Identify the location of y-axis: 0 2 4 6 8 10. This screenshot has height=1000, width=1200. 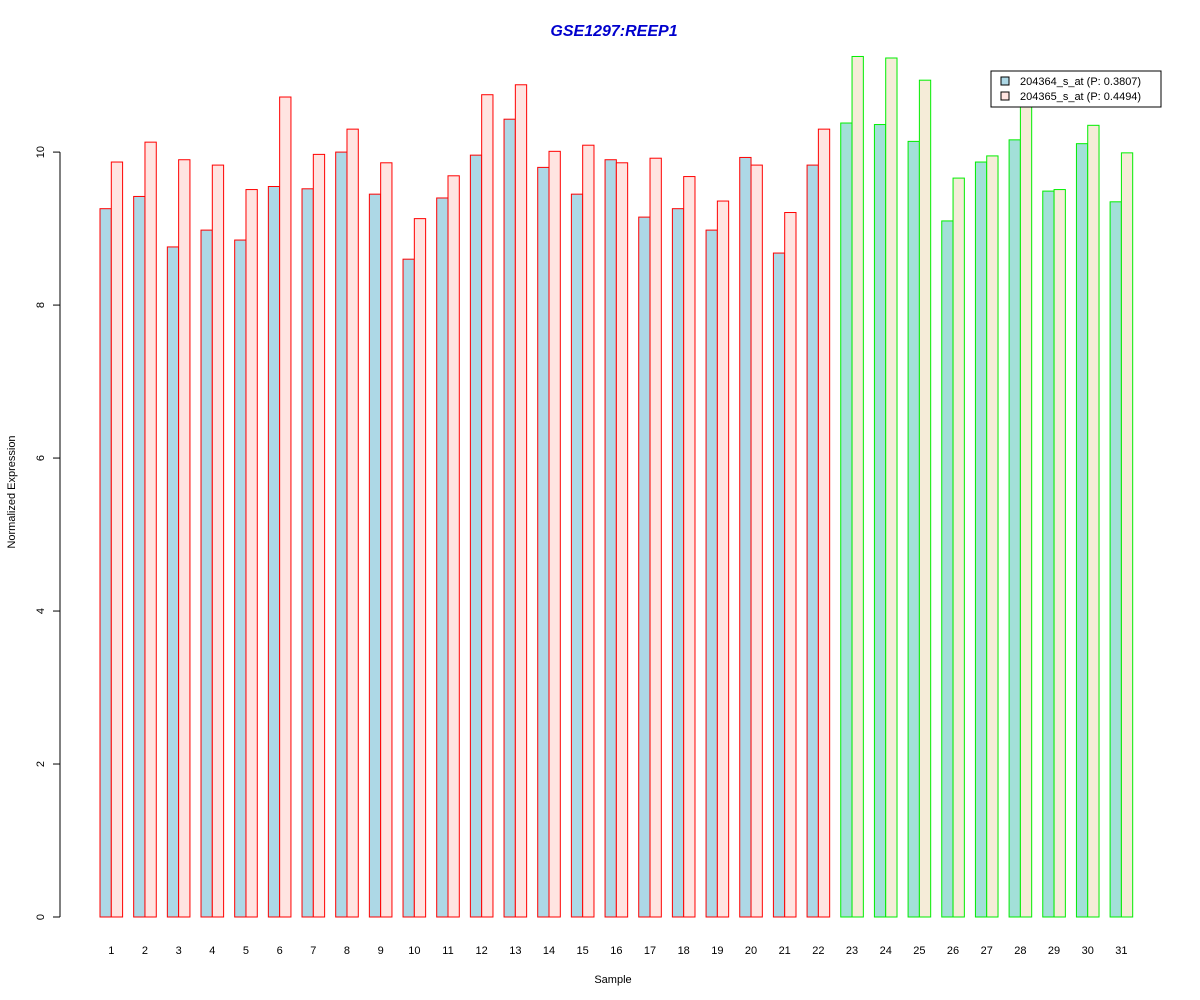
(48, 533).